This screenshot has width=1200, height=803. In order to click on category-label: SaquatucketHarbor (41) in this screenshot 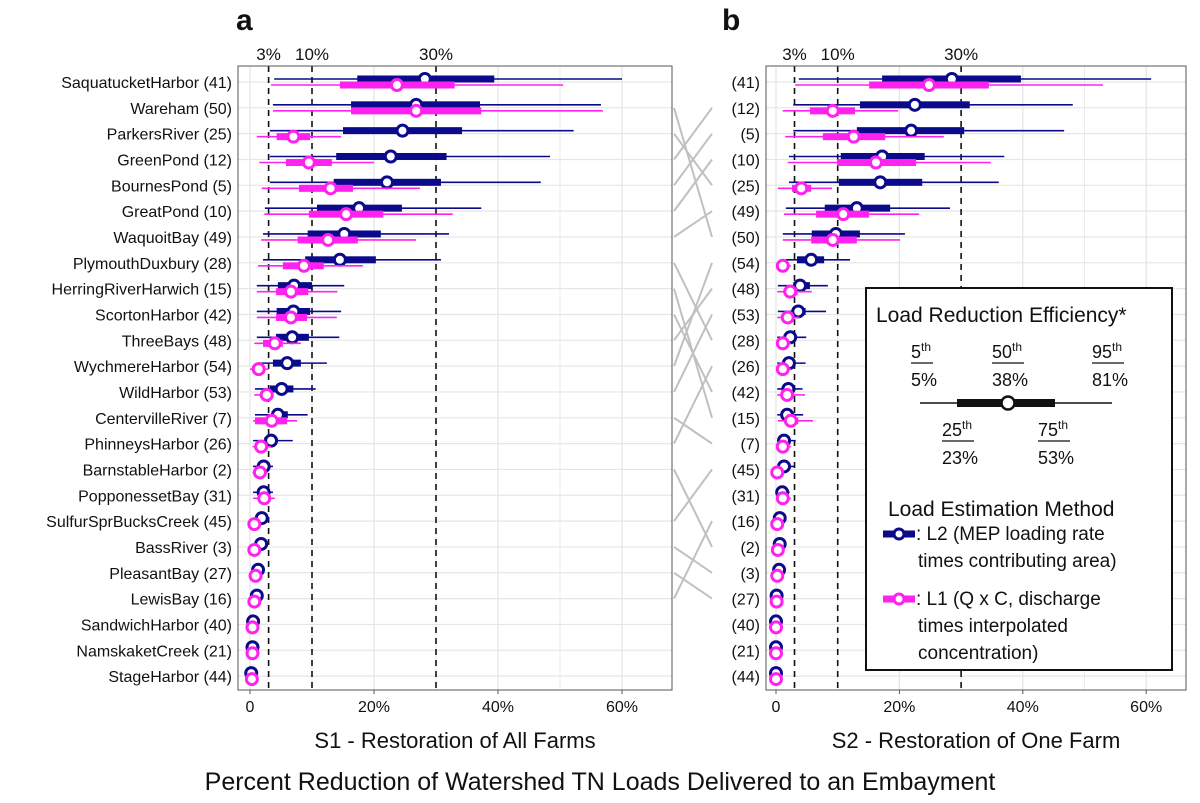, I will do `click(146, 83)`.